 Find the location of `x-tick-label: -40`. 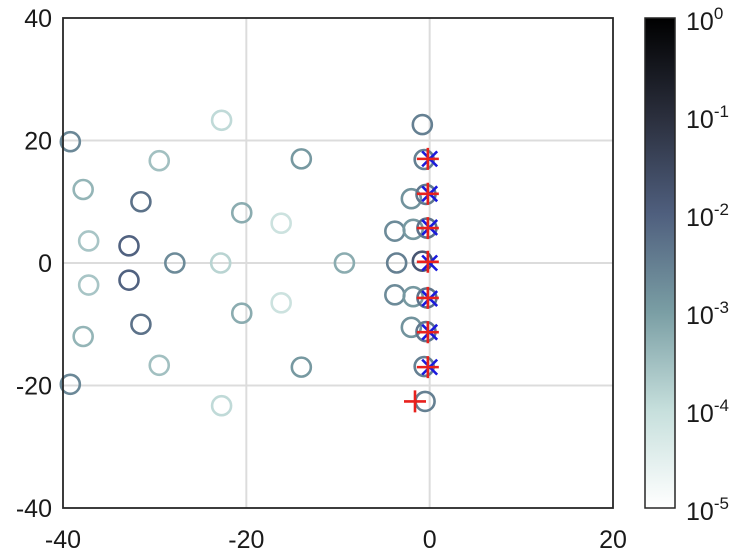

x-tick-label: -40 is located at coordinates (63, 540).